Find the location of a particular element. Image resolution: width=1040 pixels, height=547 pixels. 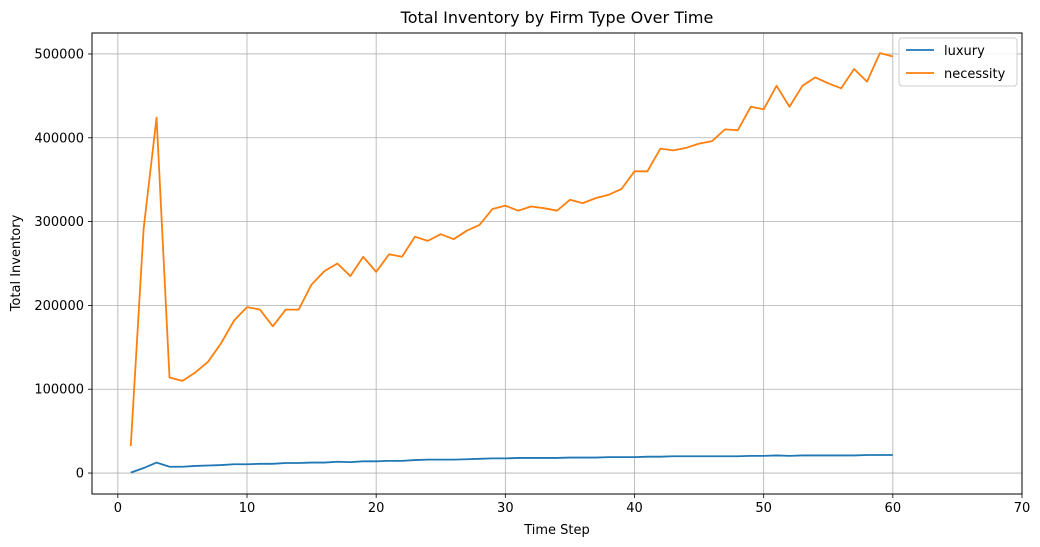

y-tick-label: 300000 is located at coordinates (59, 222).